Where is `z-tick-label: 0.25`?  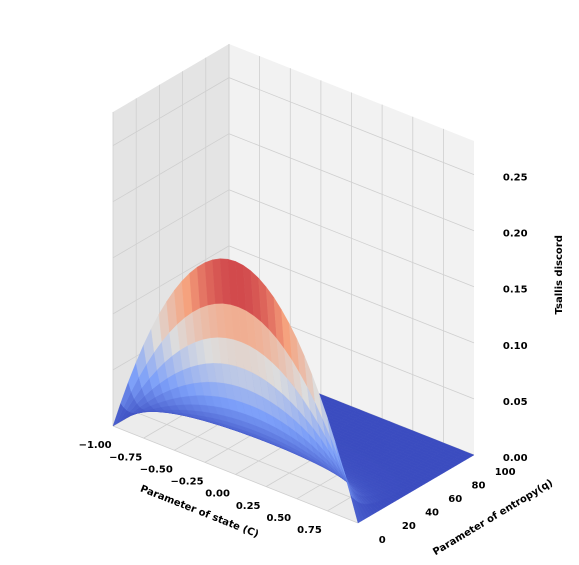 z-tick-label: 0.25 is located at coordinates (515, 178).